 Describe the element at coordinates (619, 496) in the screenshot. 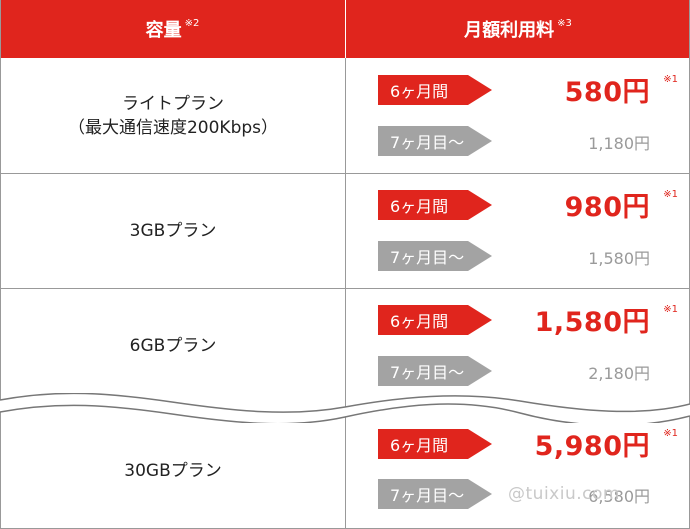

I see `after-period-price: 6,580円` at that location.